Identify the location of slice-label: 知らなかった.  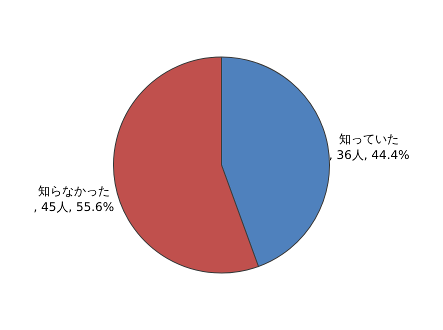
(74, 191).